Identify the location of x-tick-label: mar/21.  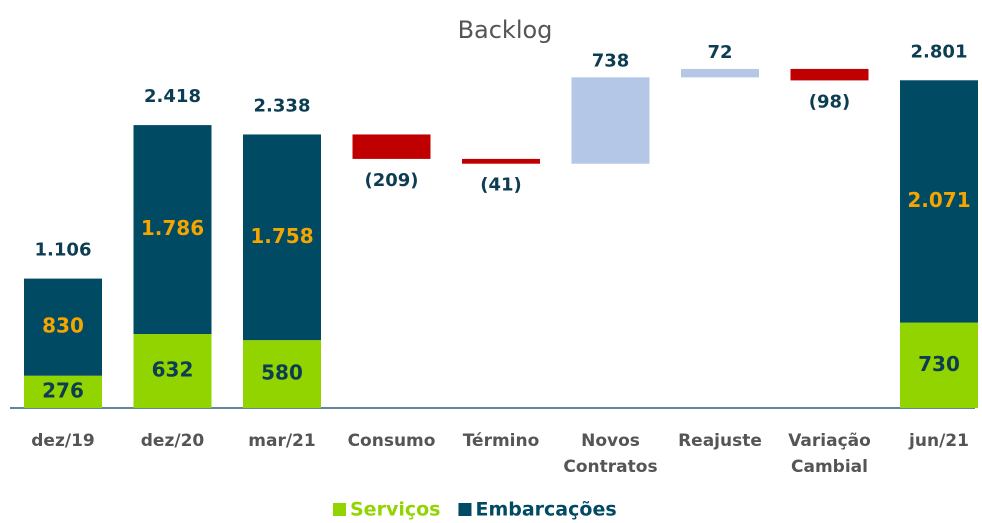
(282, 441).